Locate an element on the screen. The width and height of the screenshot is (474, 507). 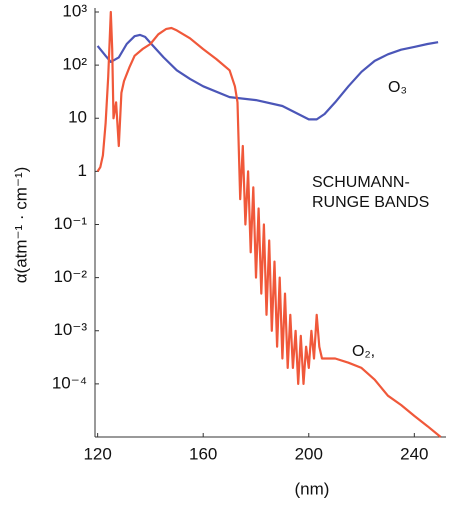
y-tick-label: 10⁻³ is located at coordinates (70, 329).